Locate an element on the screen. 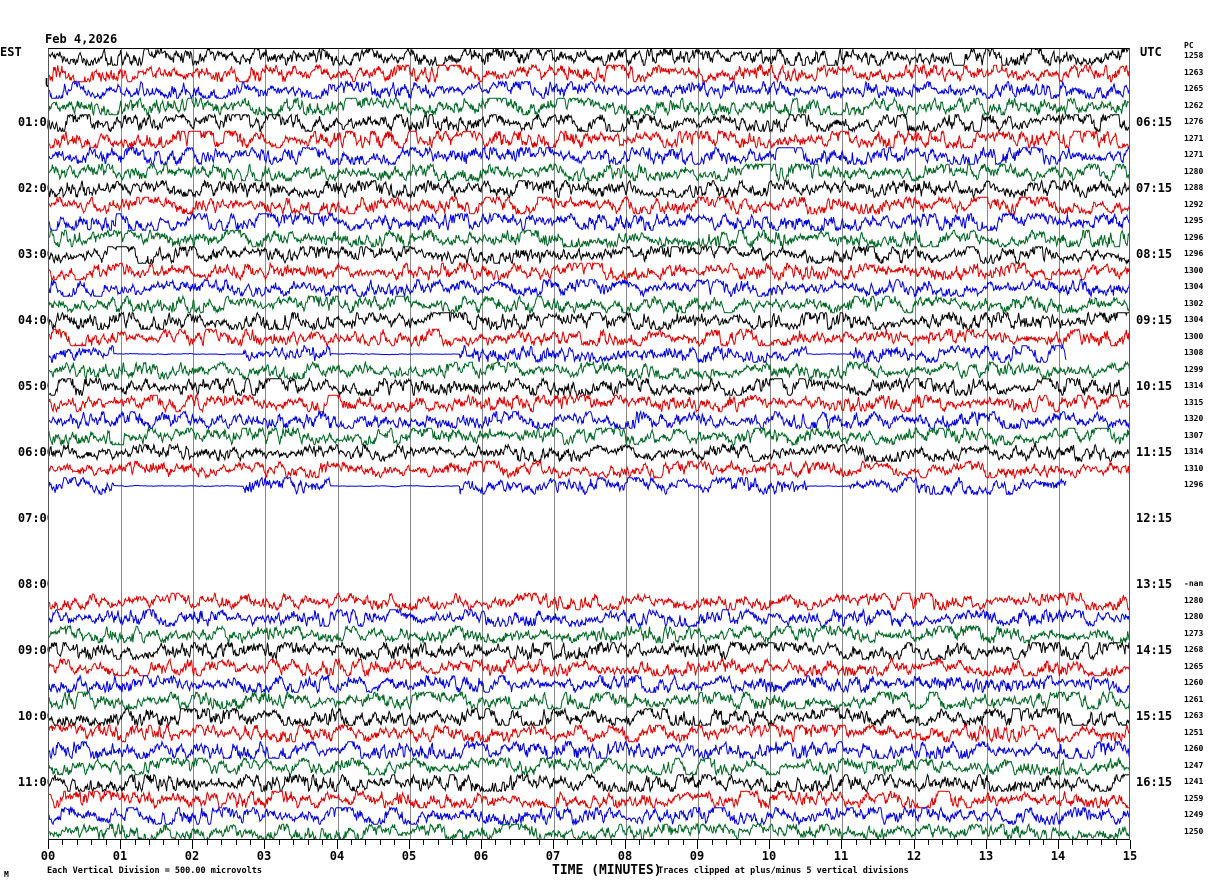  x-axis-label: 08 is located at coordinates (625, 856).